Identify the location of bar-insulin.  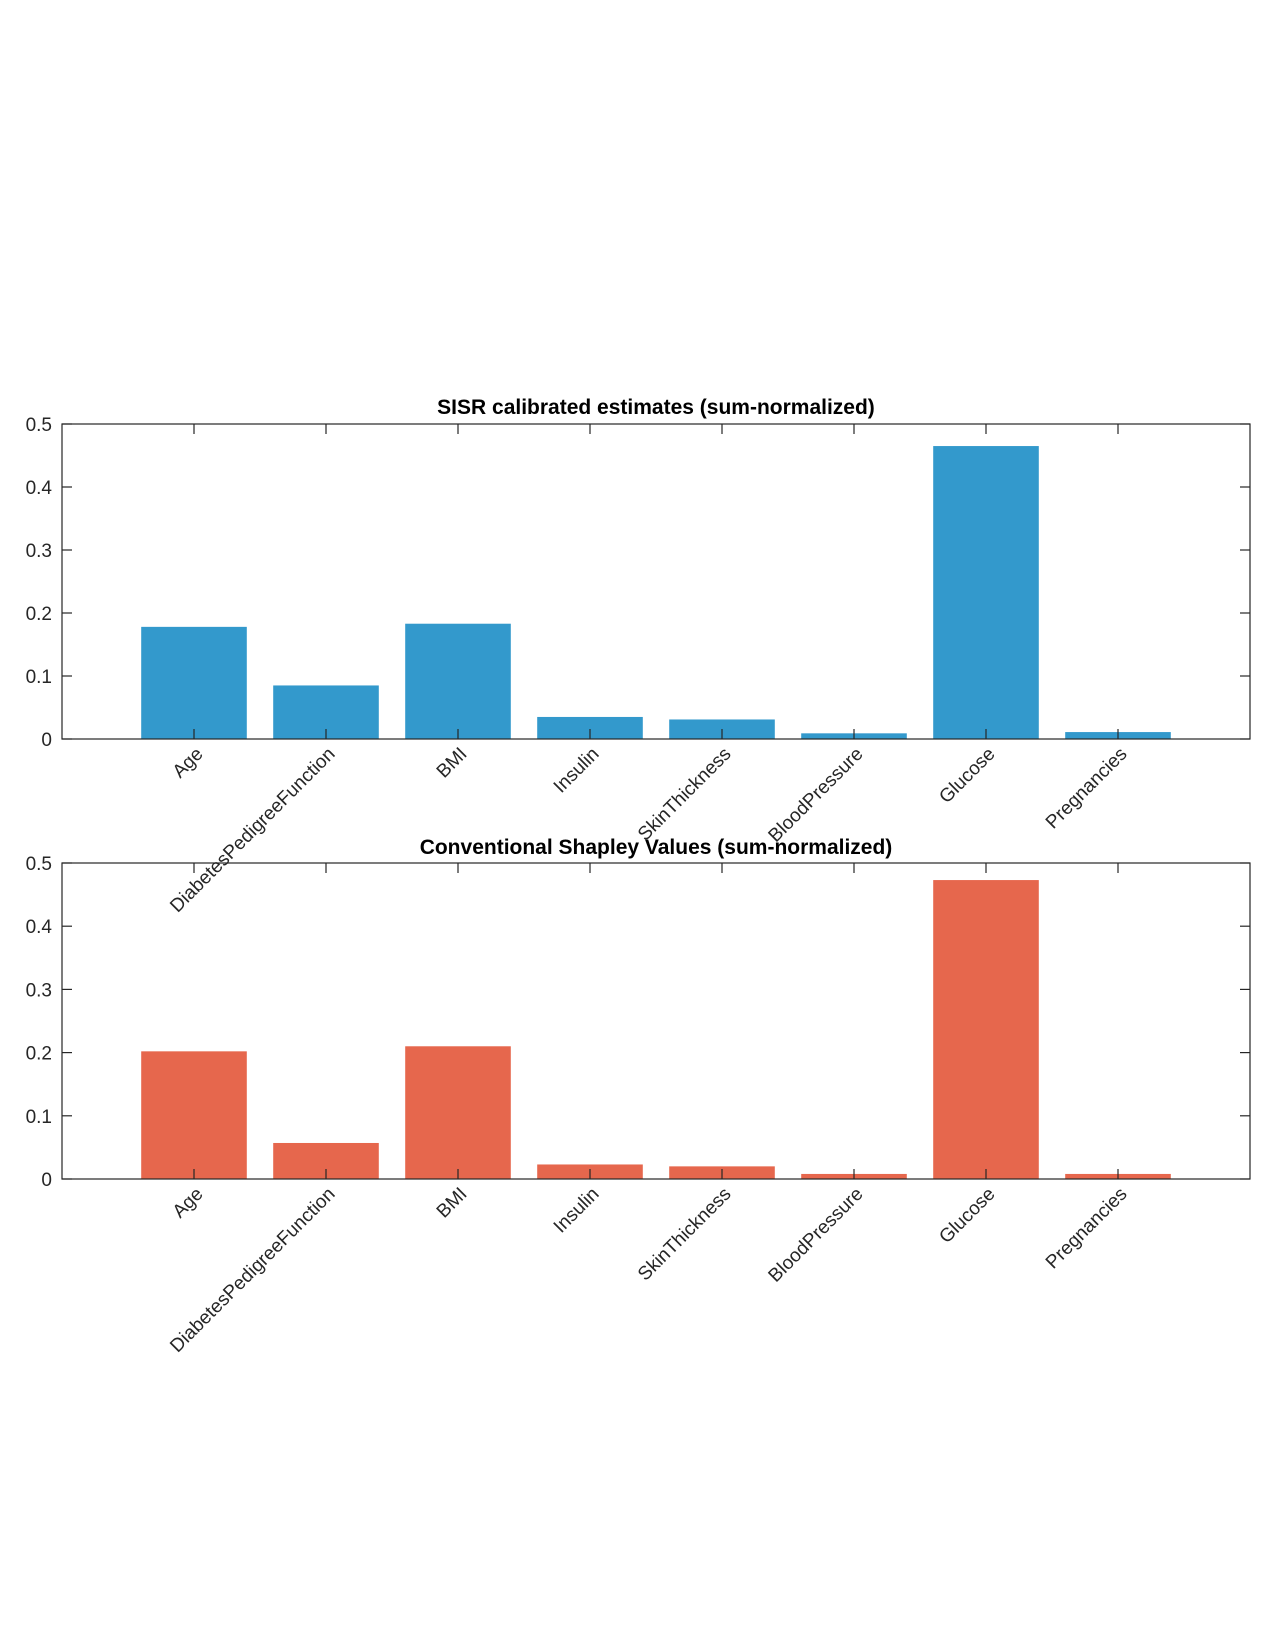
(590, 727).